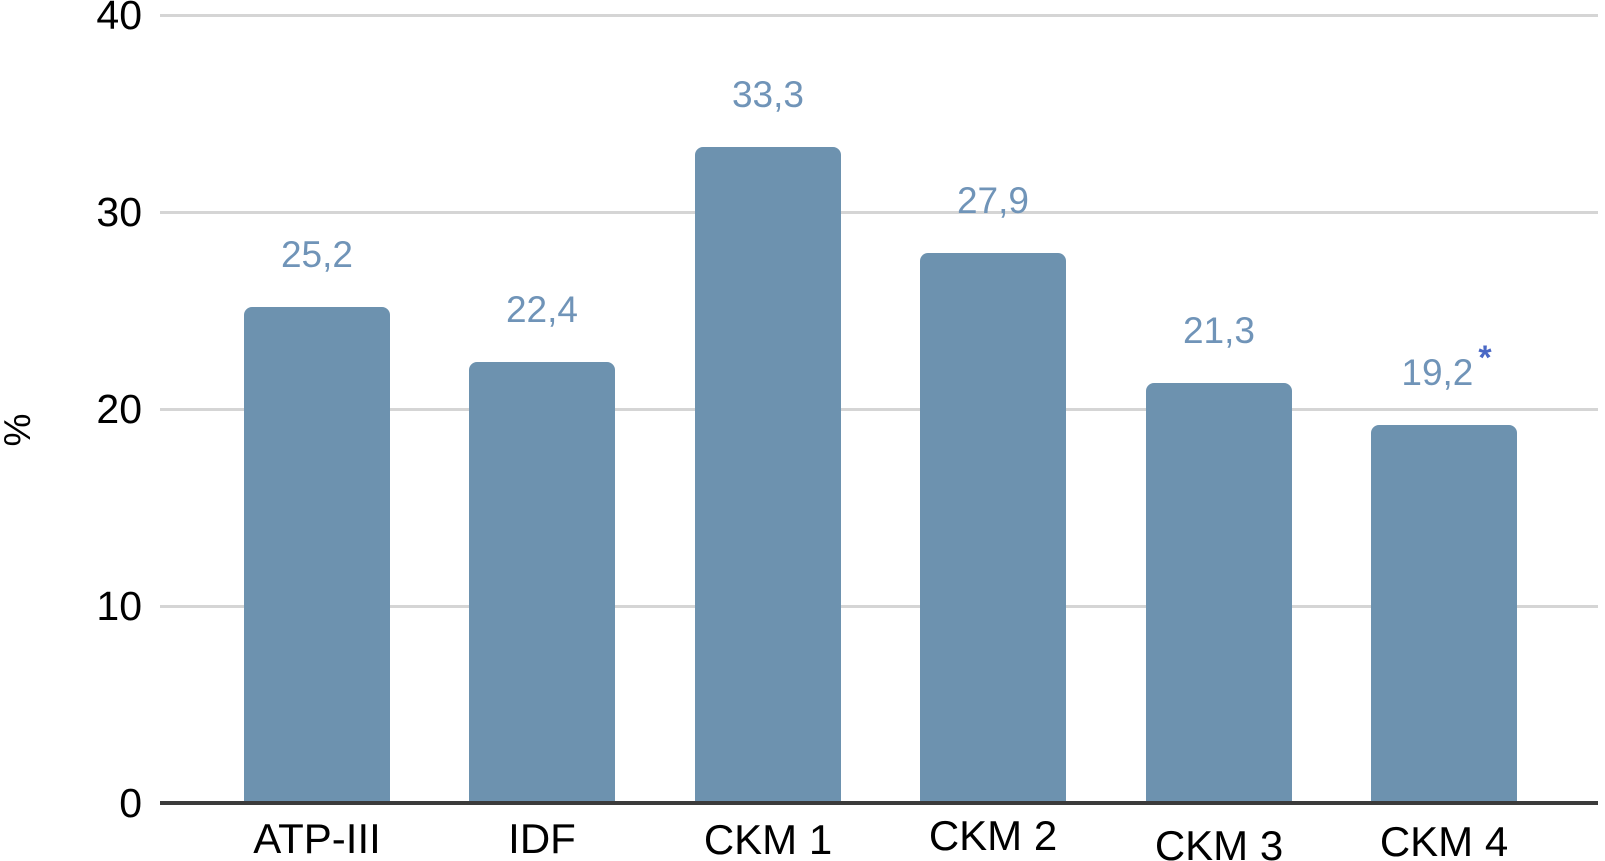  What do you see at coordinates (879, 803) in the screenshot?
I see `x-axis-line` at bounding box center [879, 803].